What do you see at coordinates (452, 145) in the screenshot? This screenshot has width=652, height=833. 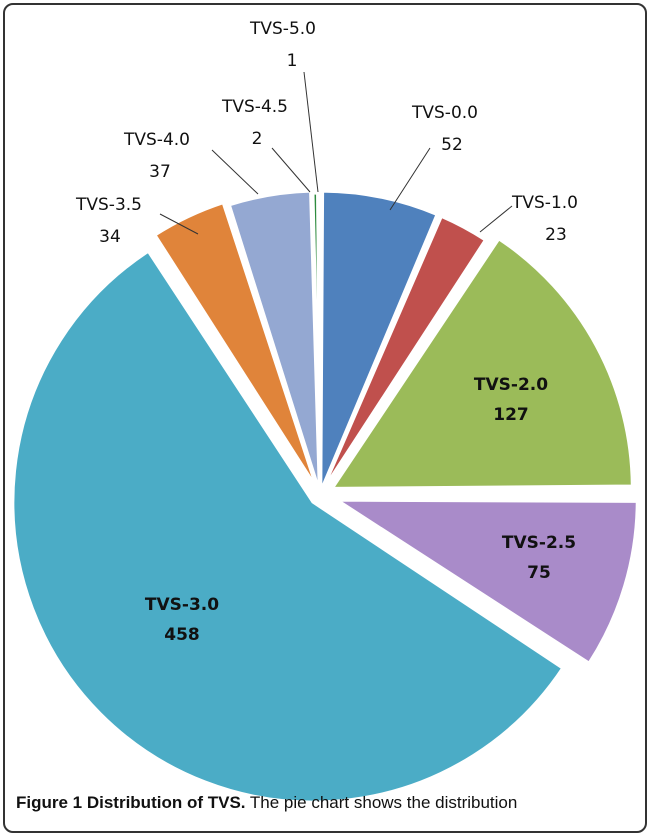 I see `slice-value-tvs-0-0: 52` at bounding box center [452, 145].